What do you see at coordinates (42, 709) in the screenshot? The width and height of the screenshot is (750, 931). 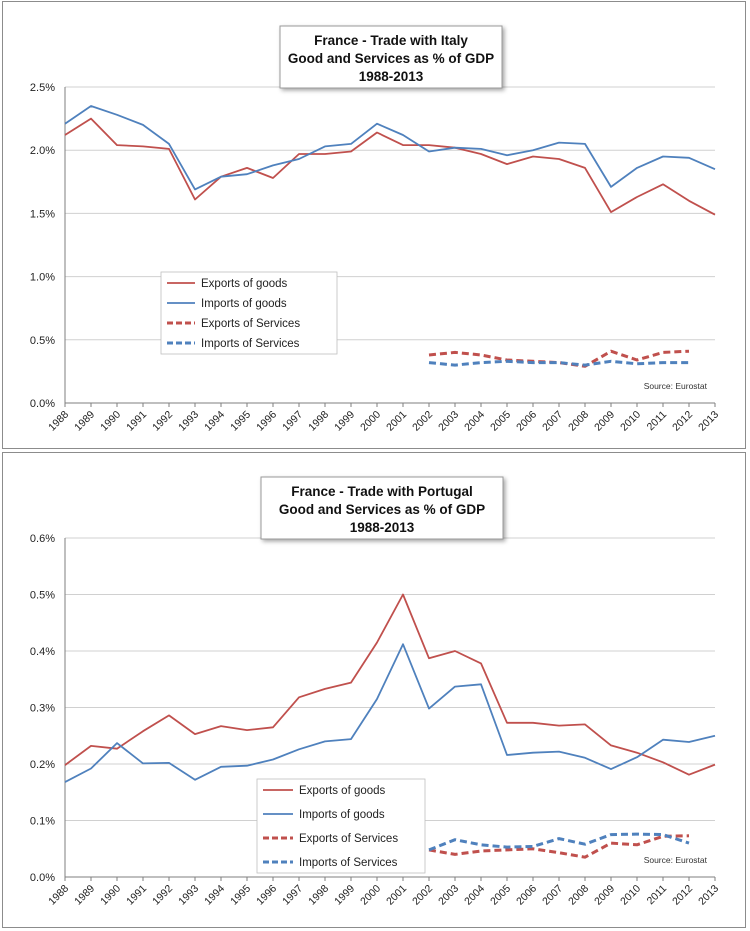 I see `y-tick-label: 0.3%` at bounding box center [42, 709].